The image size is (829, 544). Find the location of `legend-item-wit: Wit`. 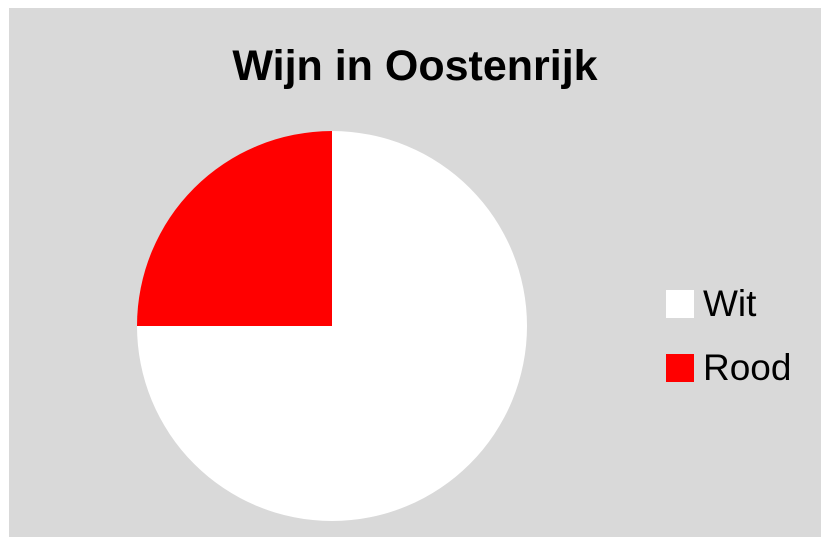

legend-item-wit: Wit is located at coordinates (728, 304).